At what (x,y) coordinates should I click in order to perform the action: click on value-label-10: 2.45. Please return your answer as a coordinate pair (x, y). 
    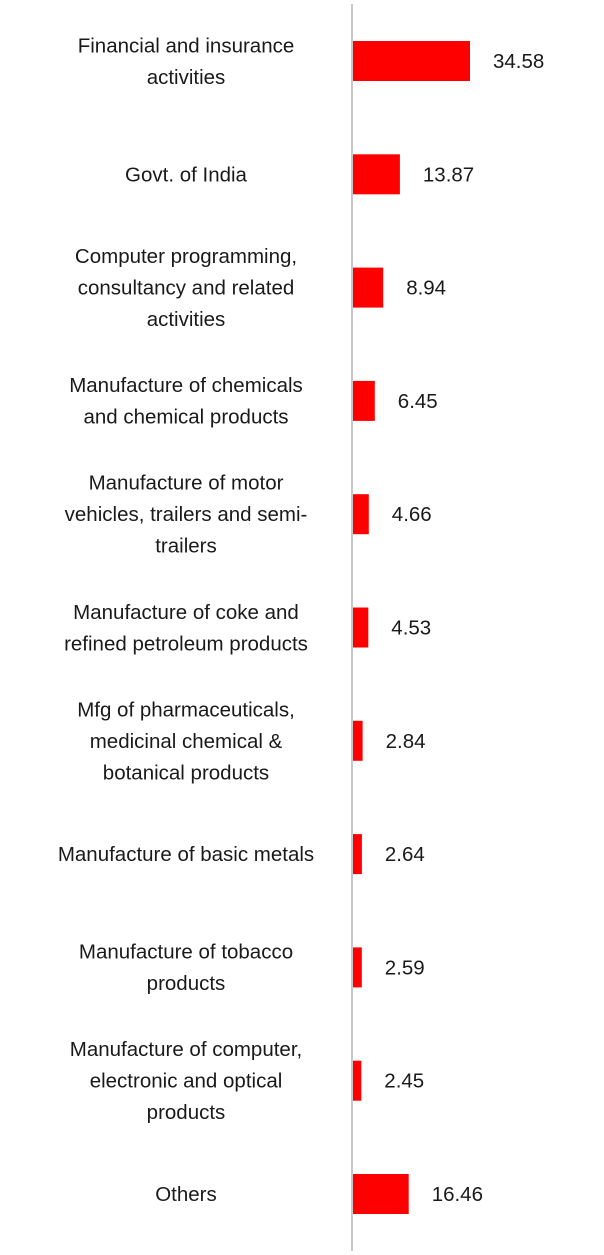
    Looking at the image, I should click on (404, 1081).